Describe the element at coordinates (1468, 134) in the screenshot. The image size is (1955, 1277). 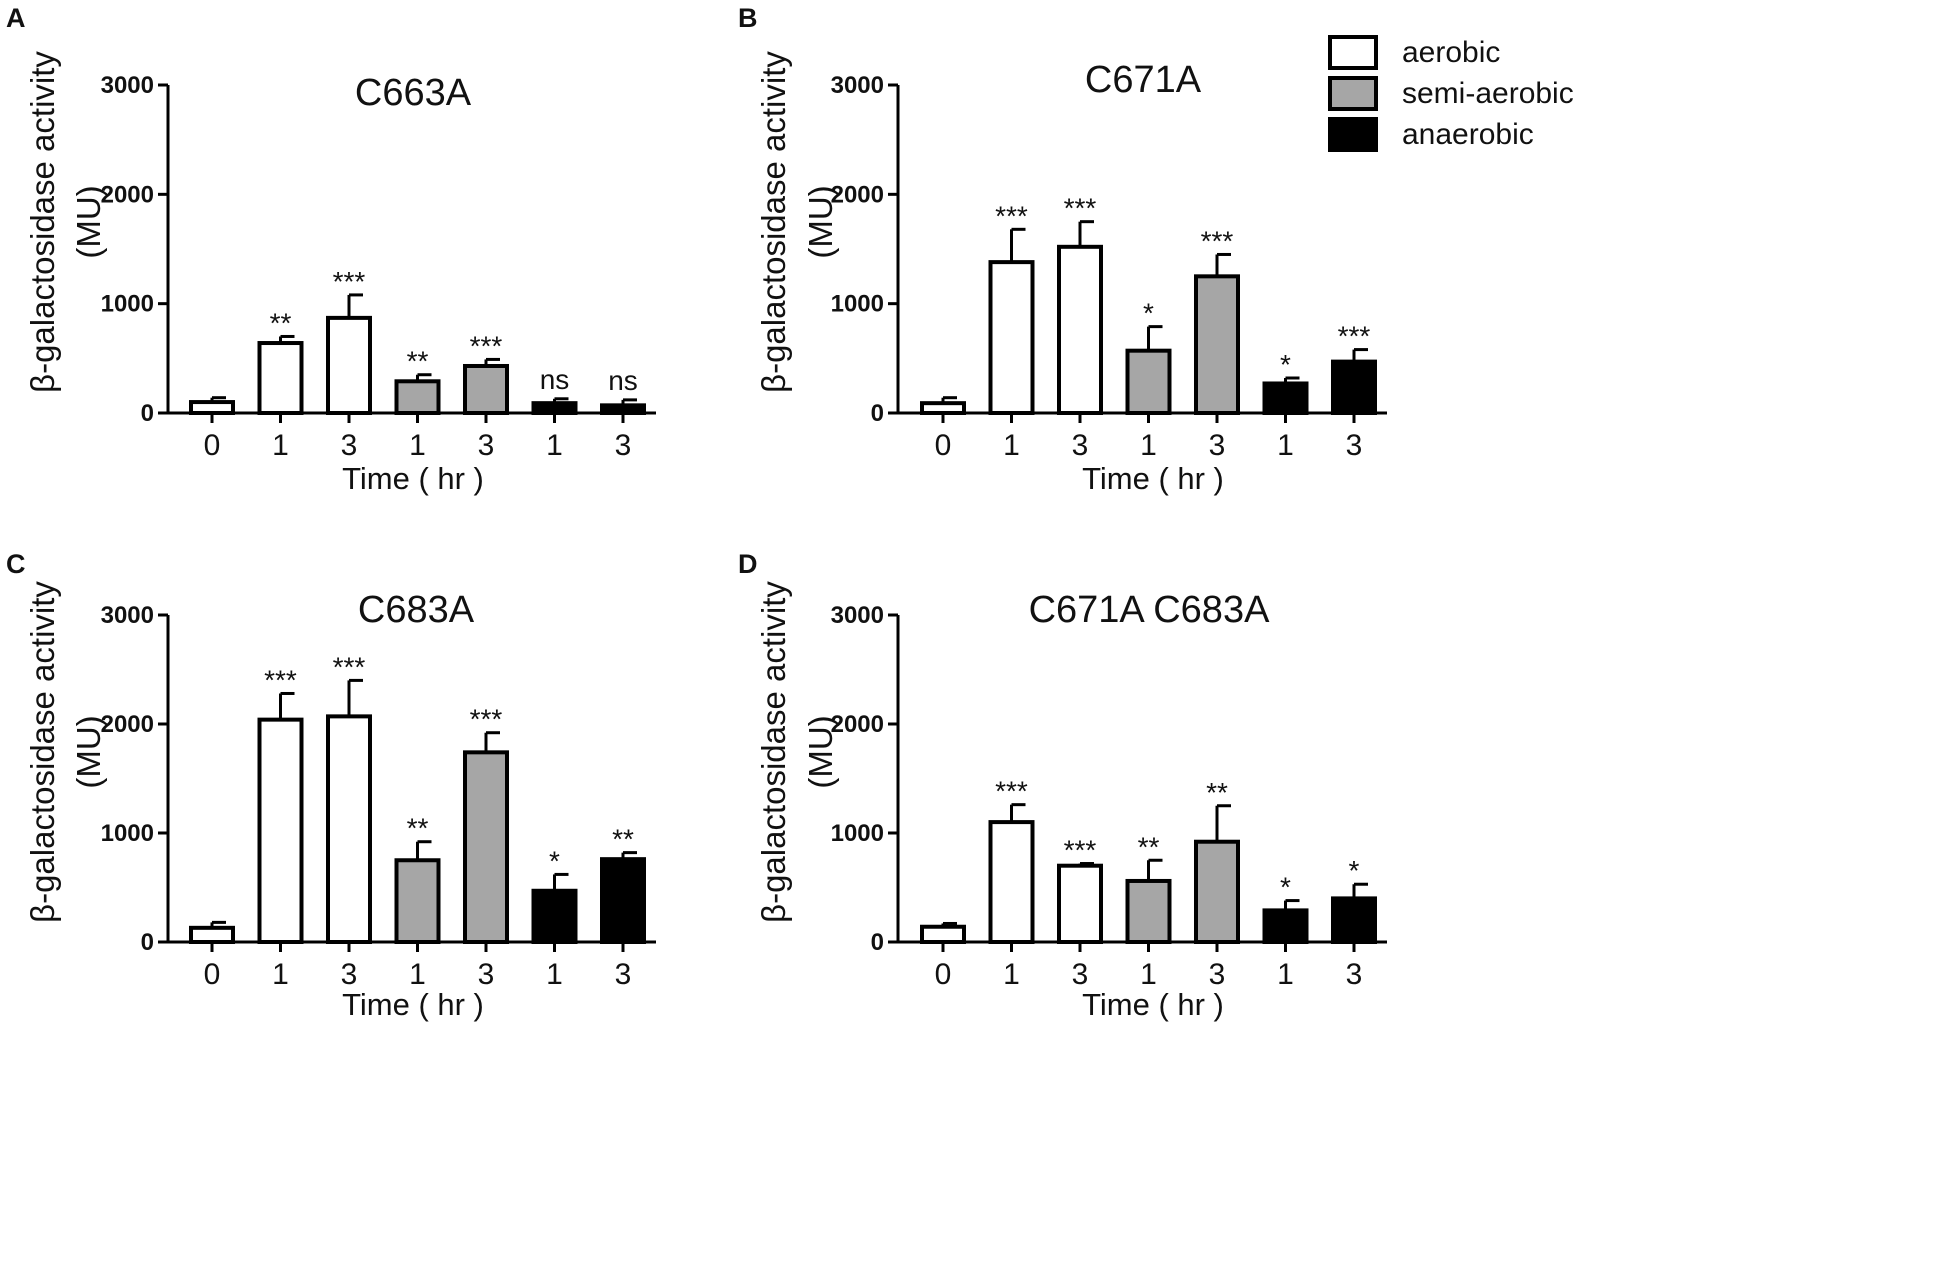
I see `legend-label-anaerobic: anaerobic` at that location.